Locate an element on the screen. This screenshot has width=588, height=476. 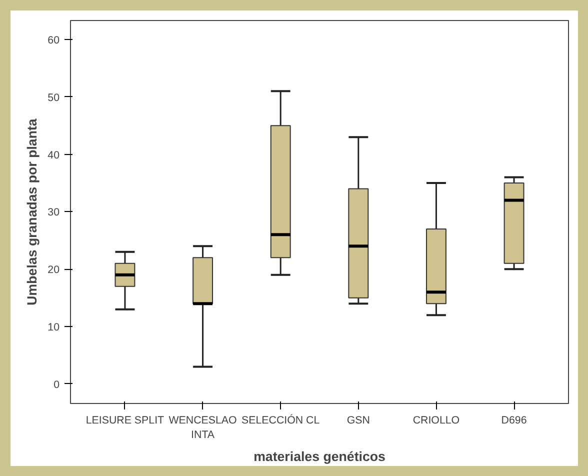
y-tick-label: 20 is located at coordinates (54, 270).